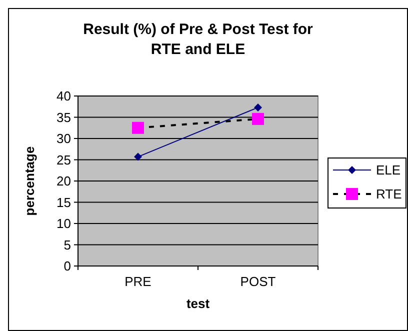 The width and height of the screenshot is (408, 331). I want to click on legend-label: RTE, so click(389, 194).